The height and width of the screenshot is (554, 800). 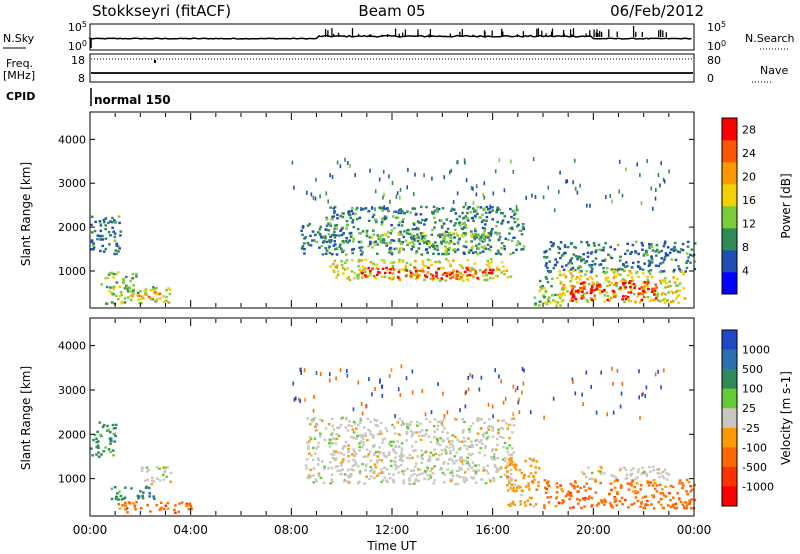 What do you see at coordinates (78, 60) in the screenshot?
I see `freq-tick-top: 18` at bounding box center [78, 60].